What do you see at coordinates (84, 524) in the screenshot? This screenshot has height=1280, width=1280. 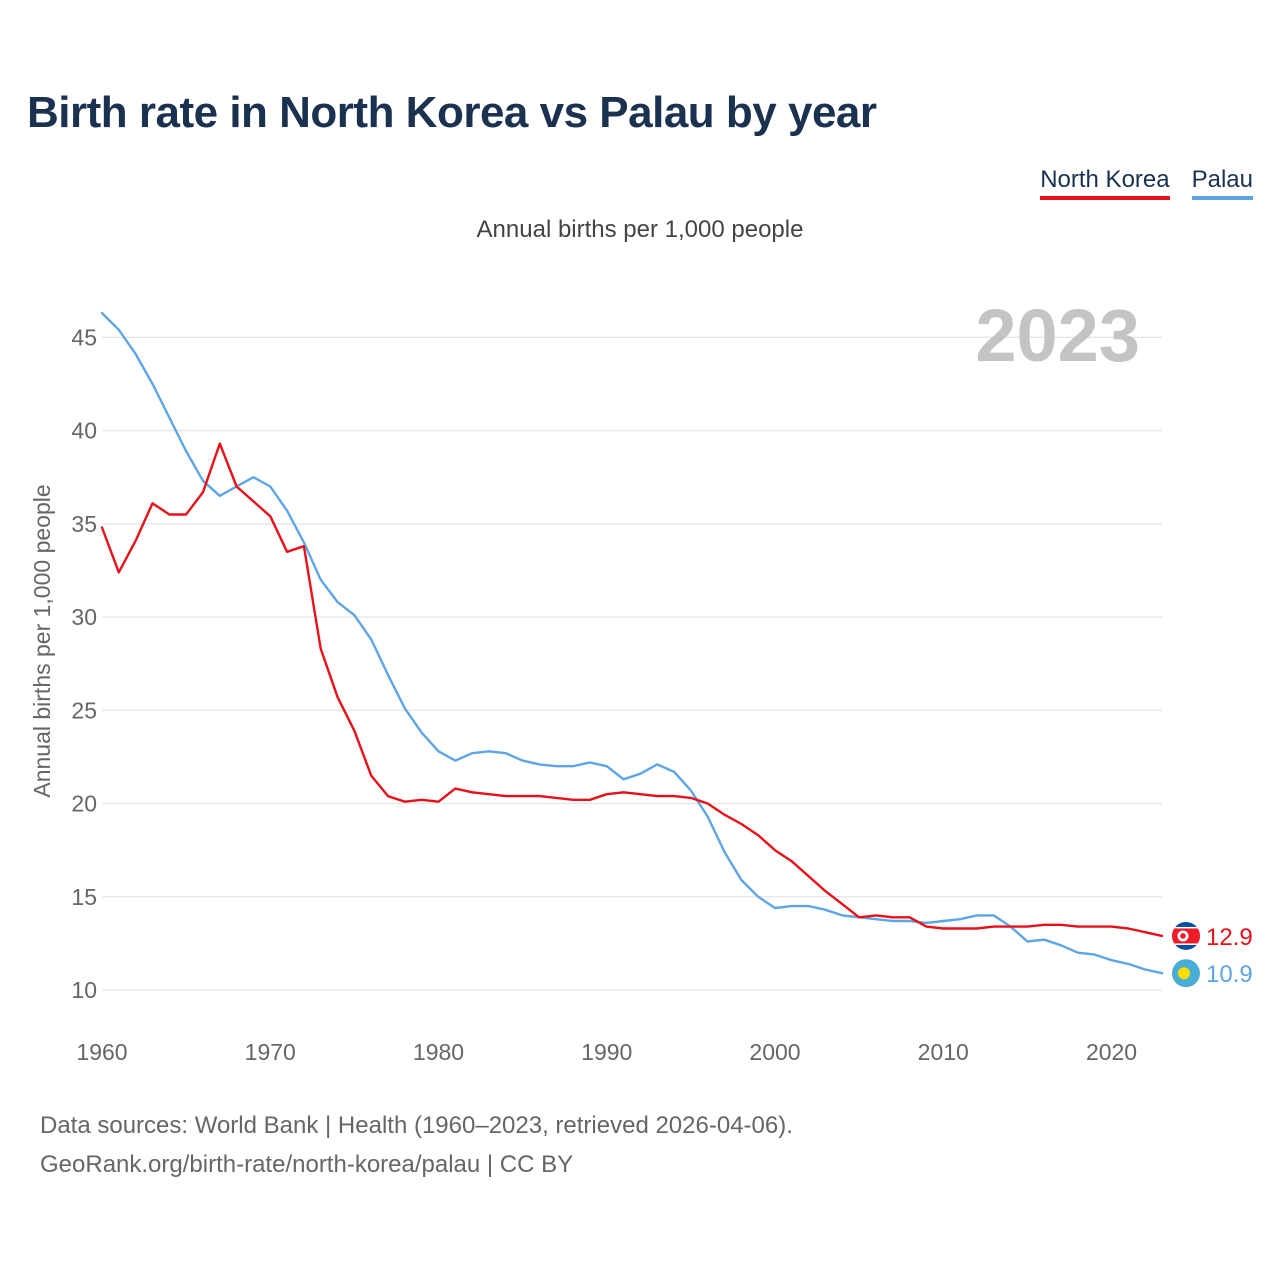 I see `y-tick-label-35: 35` at bounding box center [84, 524].